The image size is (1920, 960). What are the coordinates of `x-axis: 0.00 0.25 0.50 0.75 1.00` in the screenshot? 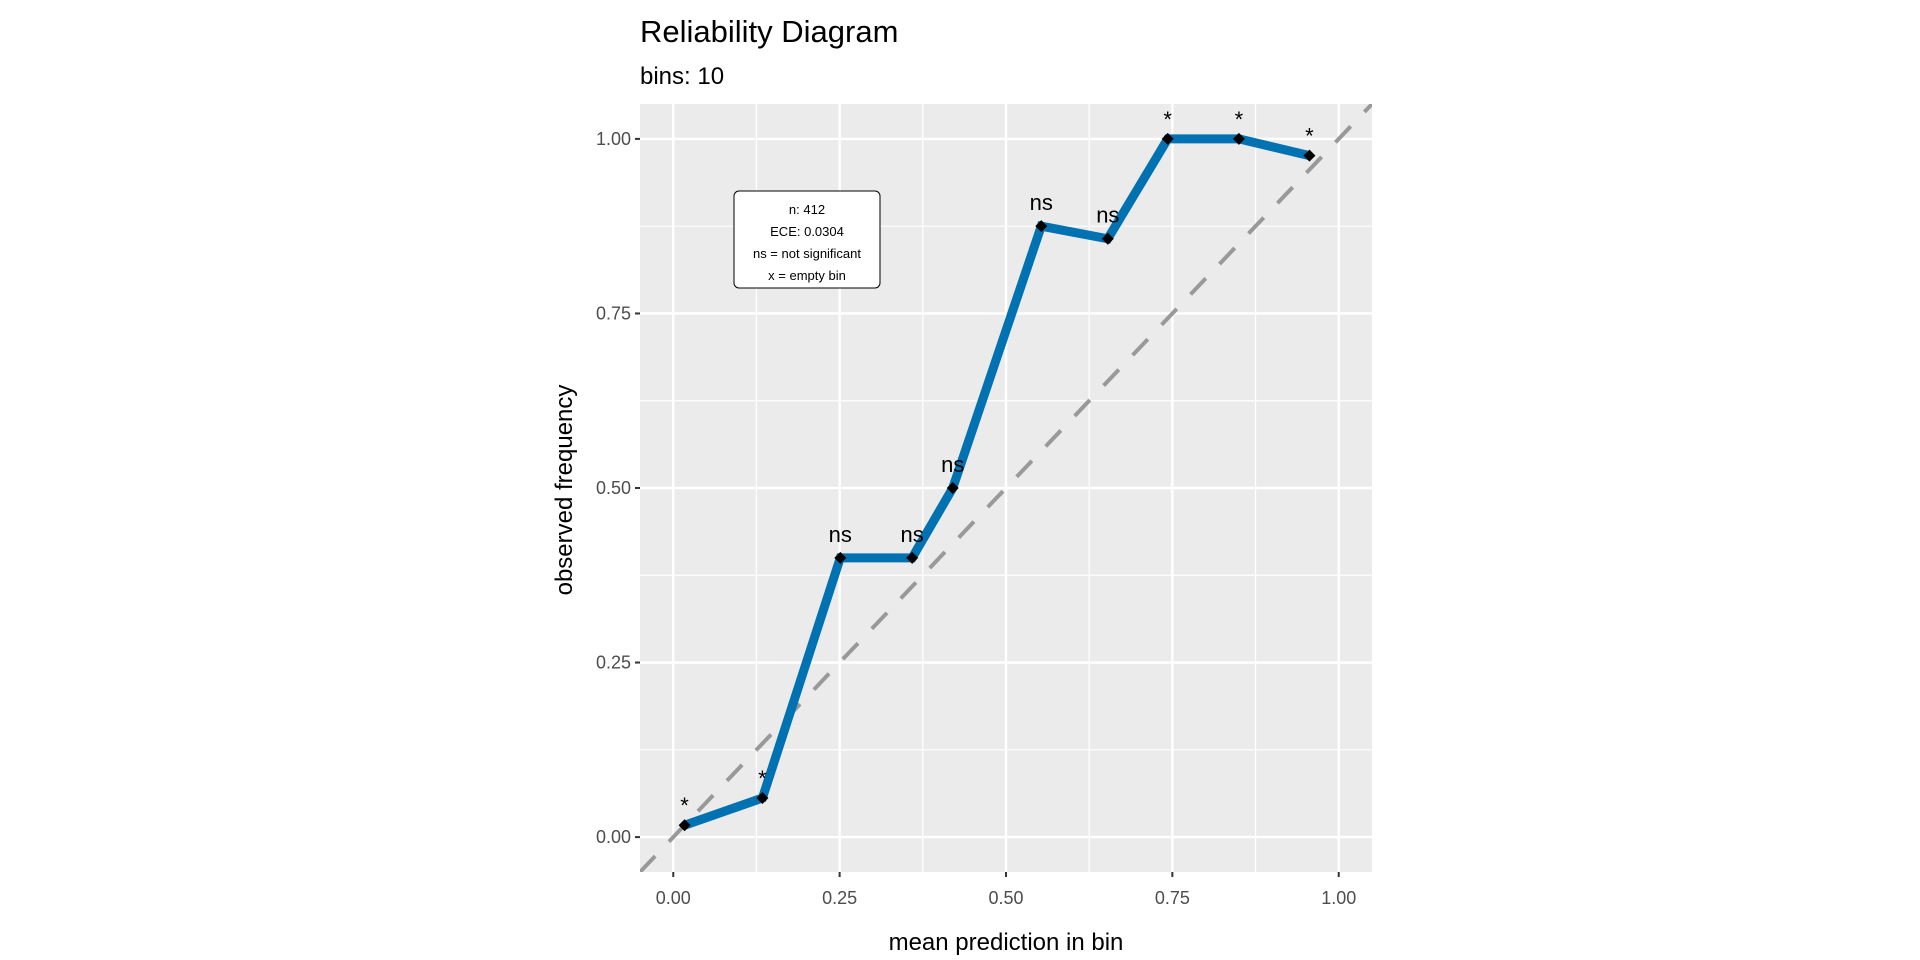 It's located at (1006, 890).